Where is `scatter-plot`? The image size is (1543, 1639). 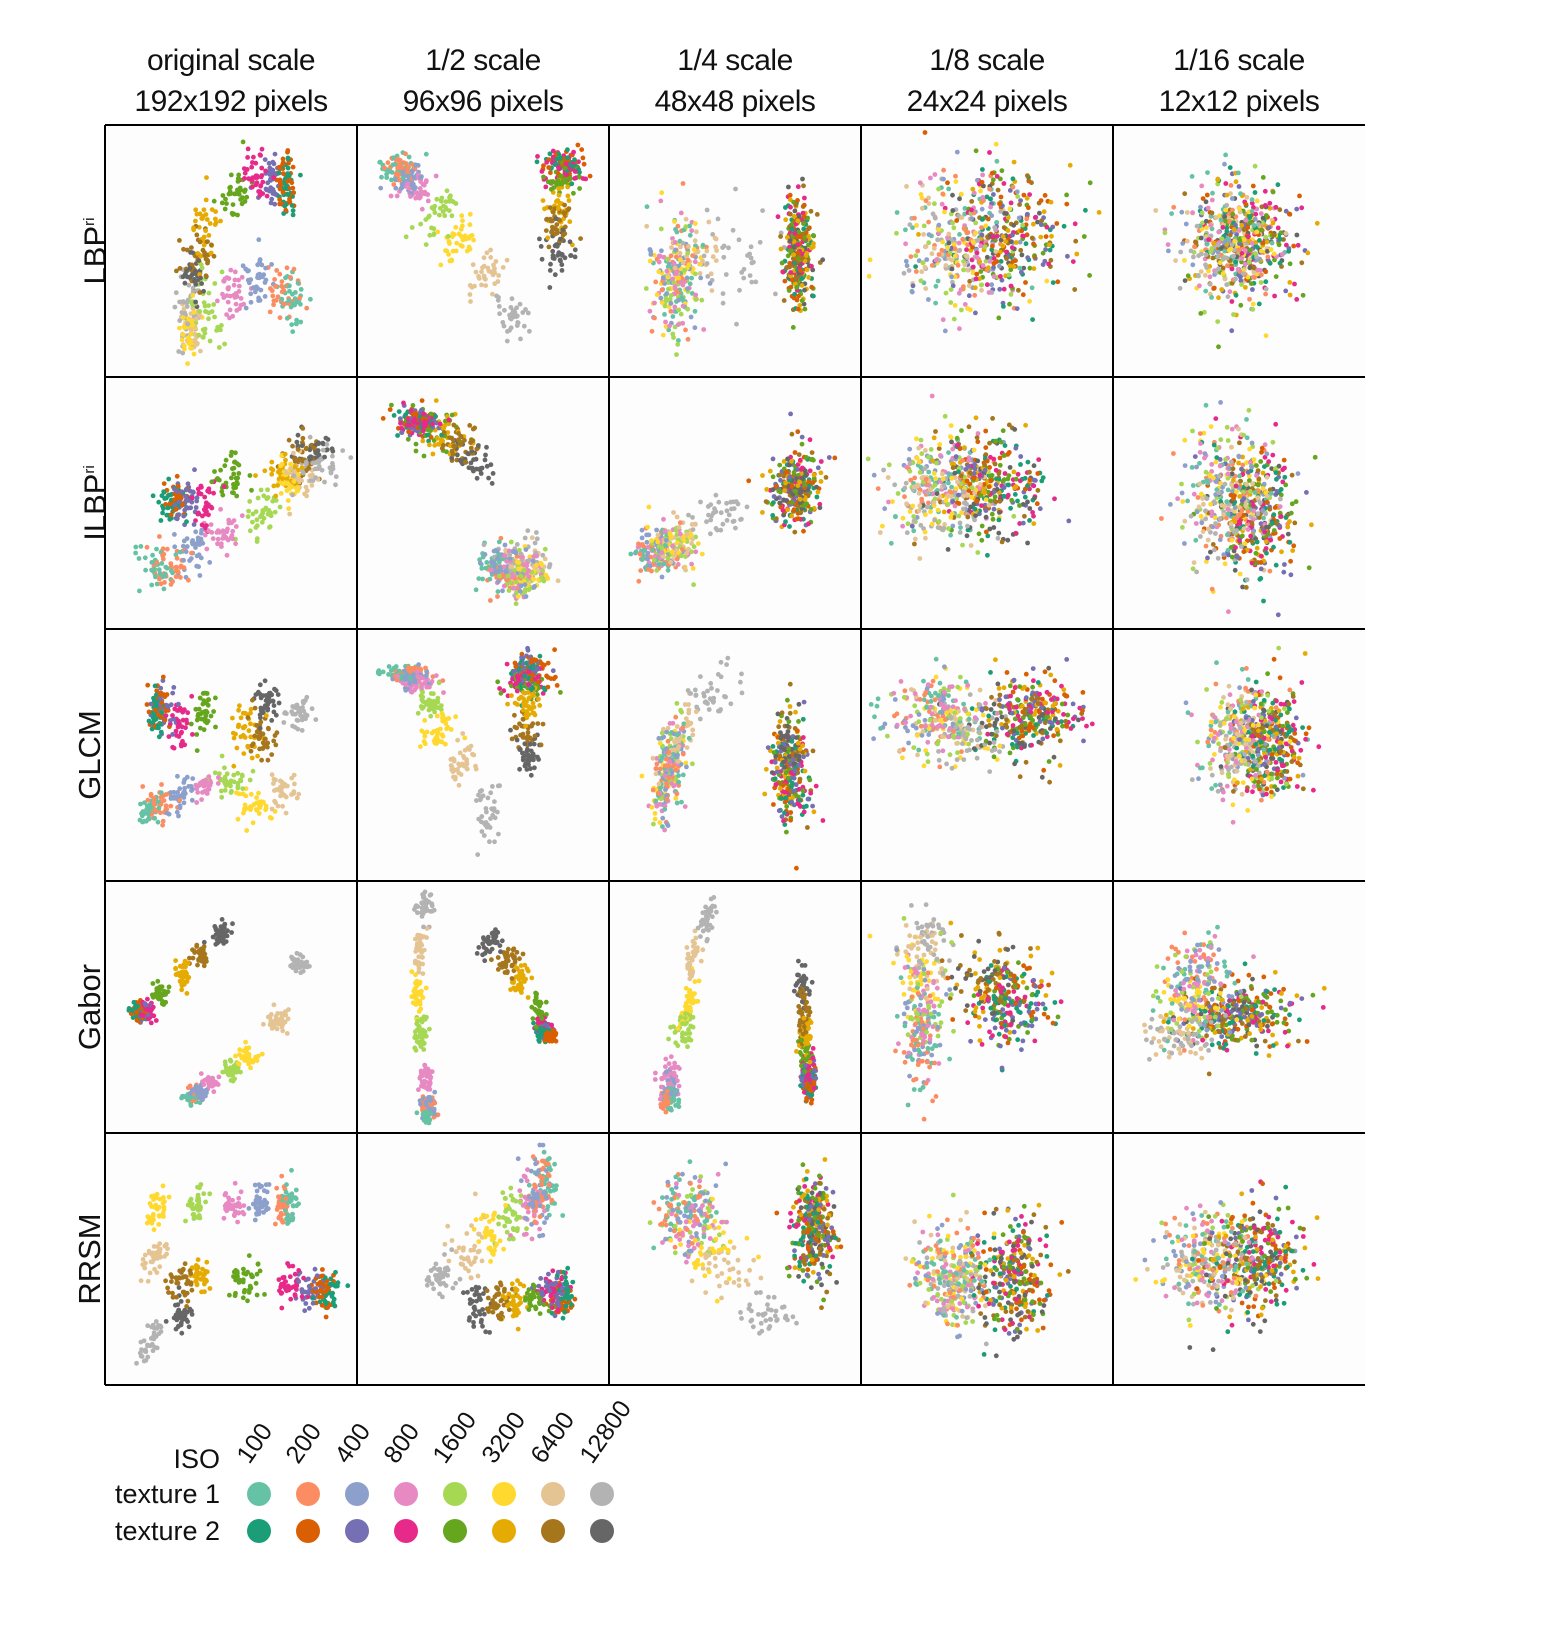 scatter-plot is located at coordinates (733, 499).